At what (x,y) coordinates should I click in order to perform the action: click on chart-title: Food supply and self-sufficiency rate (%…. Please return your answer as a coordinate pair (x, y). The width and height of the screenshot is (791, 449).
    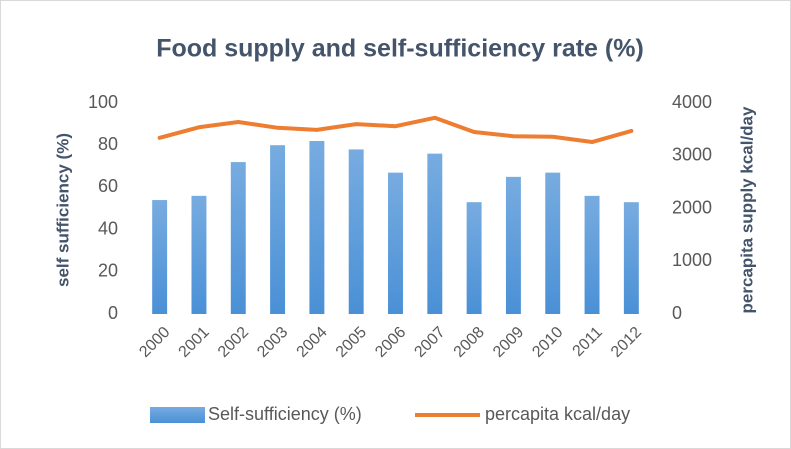
    Looking at the image, I should click on (400, 49).